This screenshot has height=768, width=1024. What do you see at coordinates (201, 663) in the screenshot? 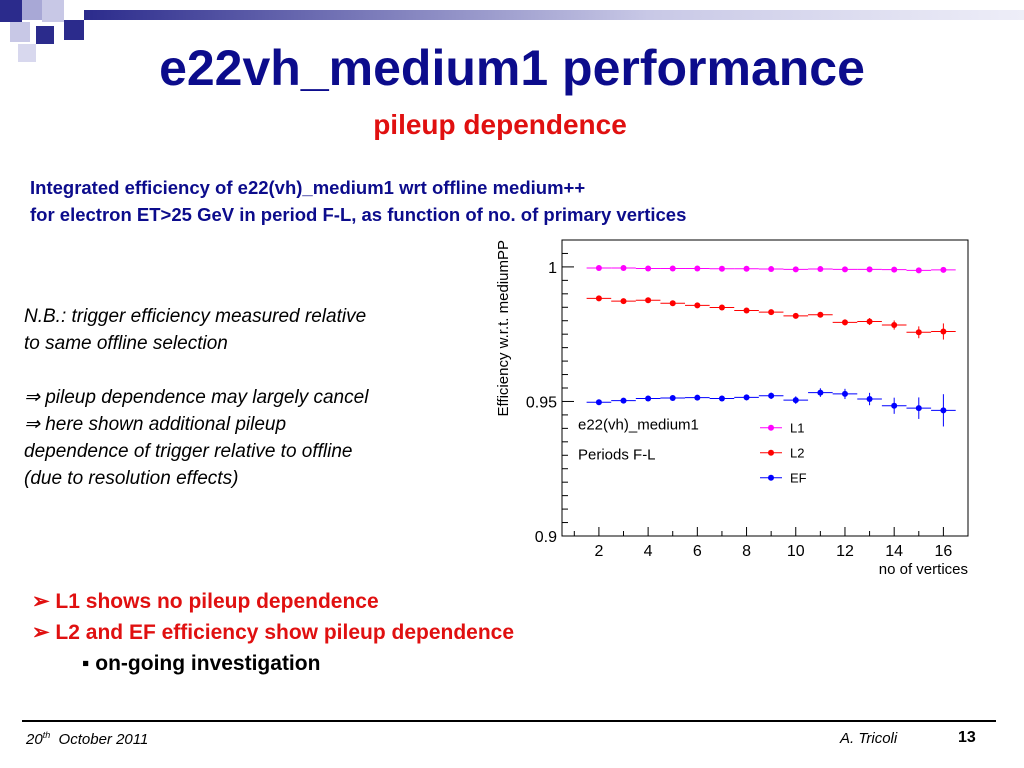
I see `sub-bullet-item: ▪ on-going investigation` at bounding box center [201, 663].